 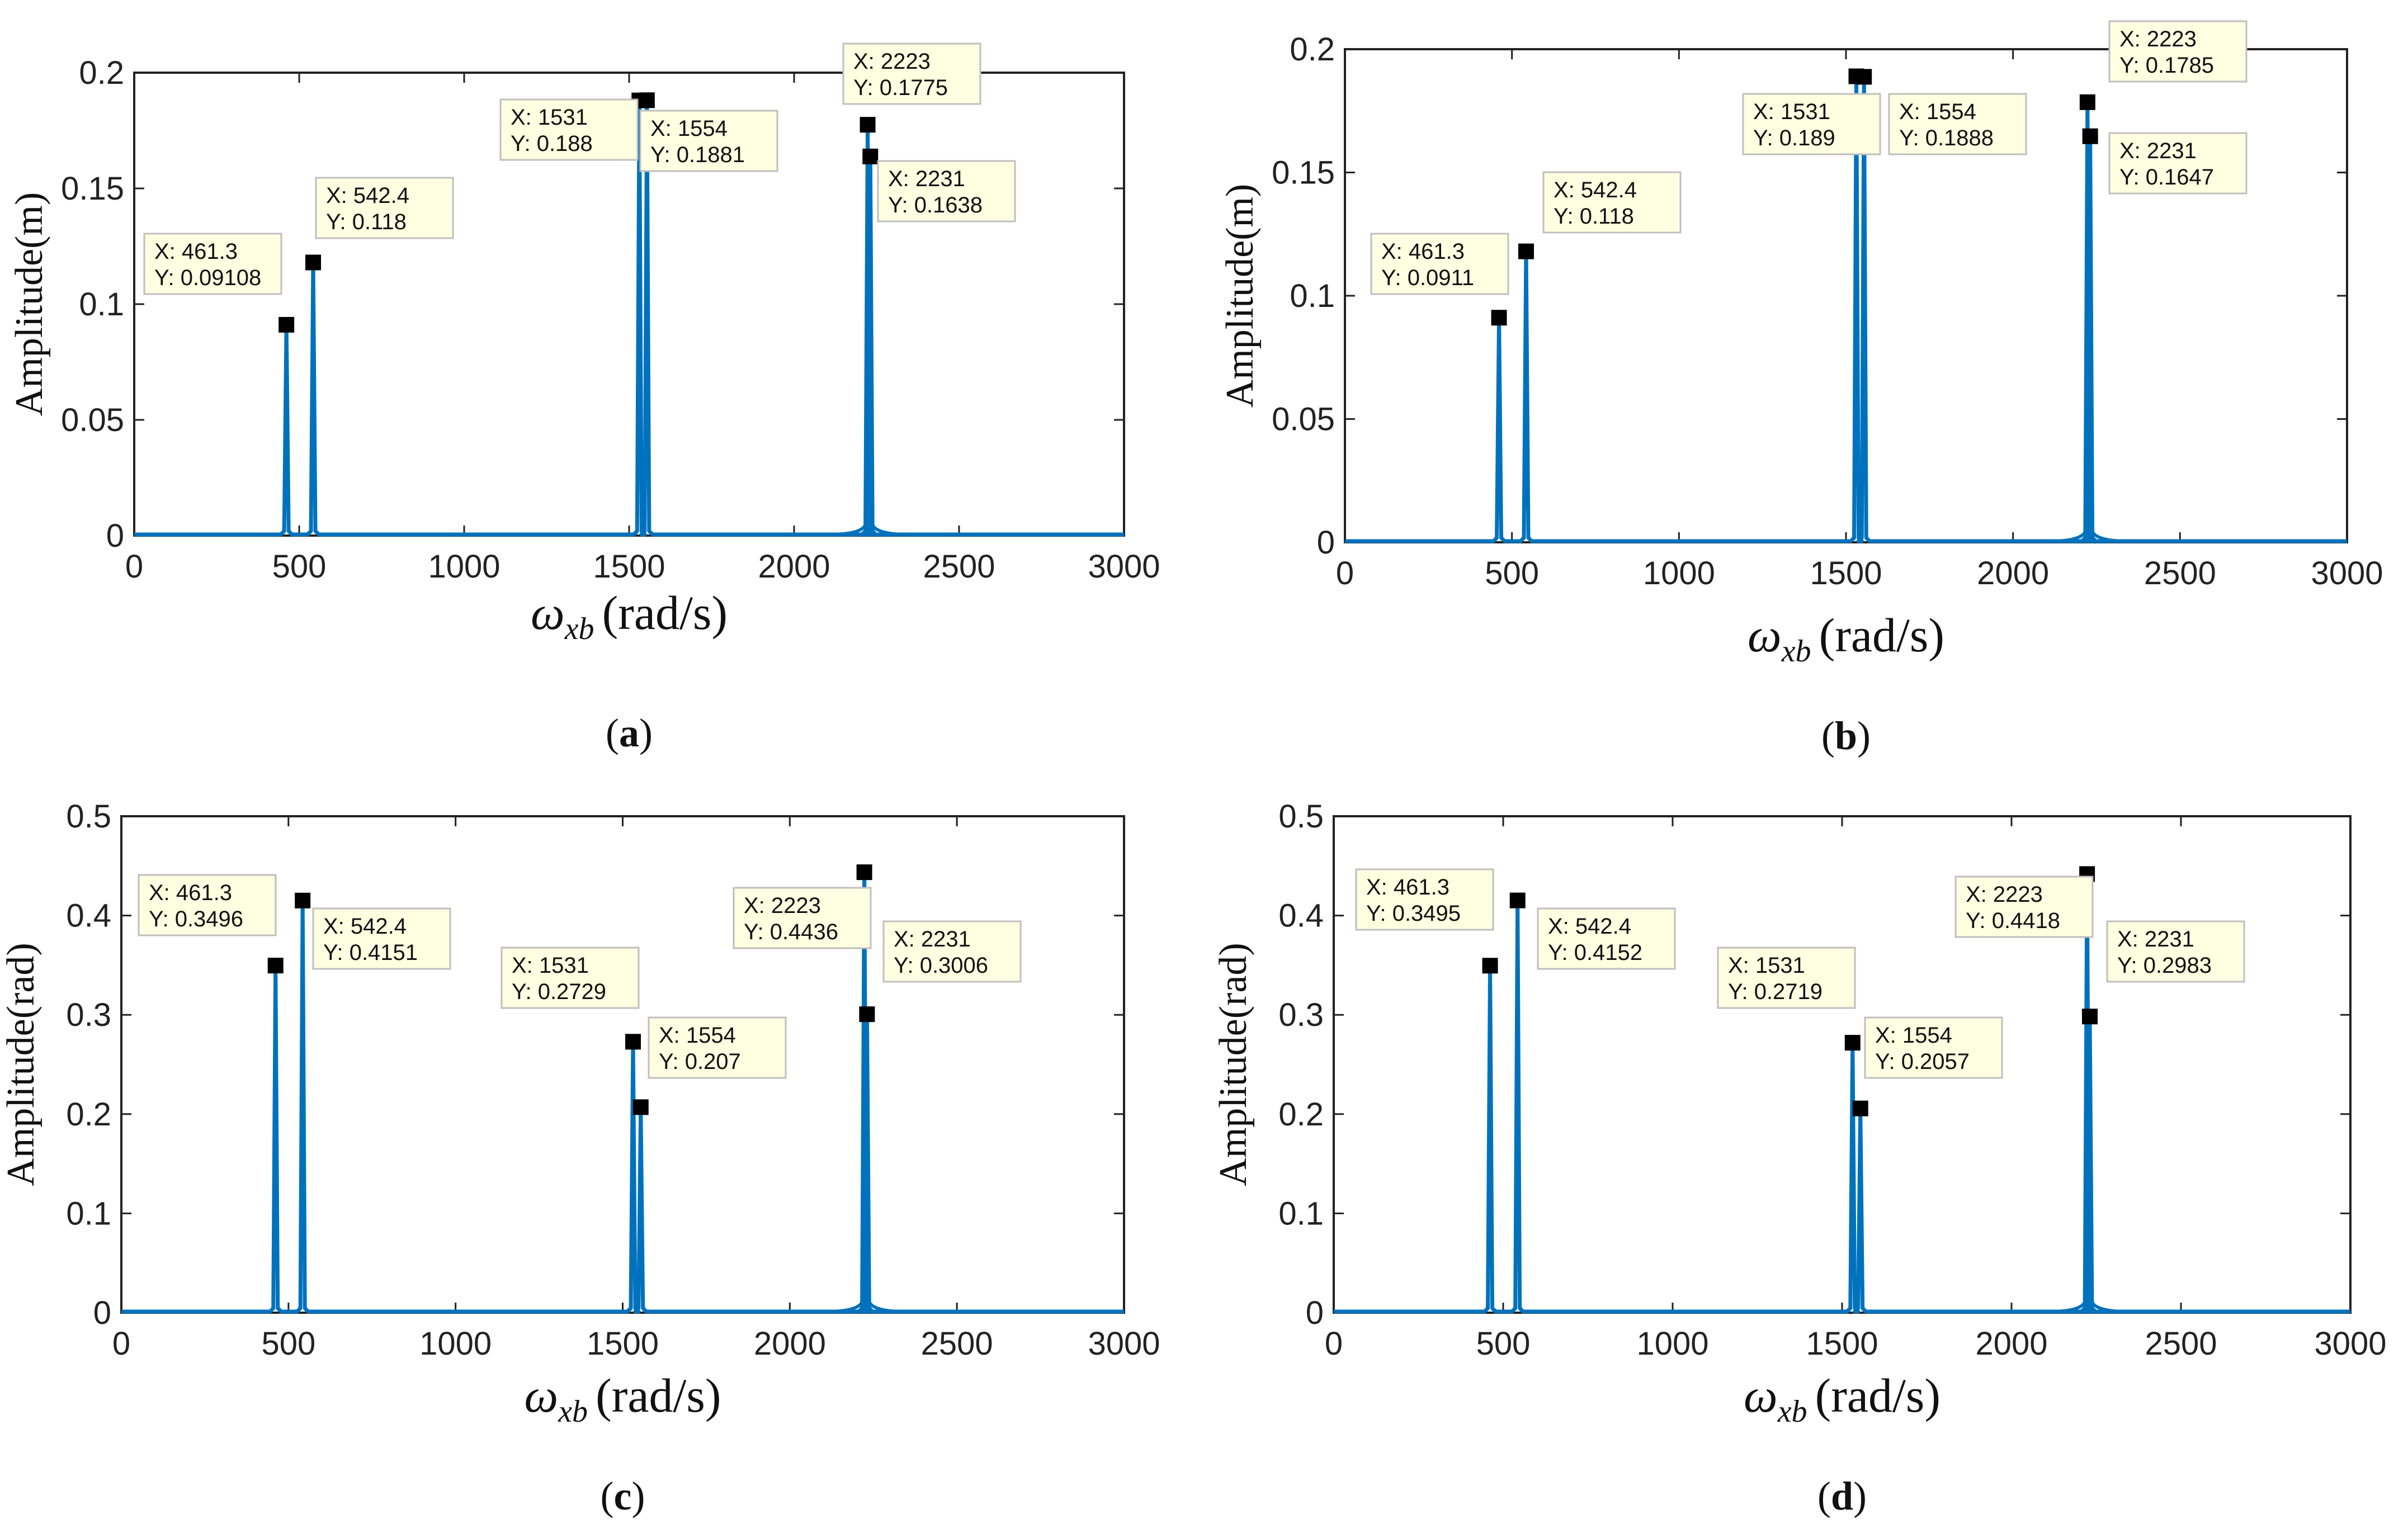 I want to click on datatip-y: Y: 0.189, so click(x=1794, y=138).